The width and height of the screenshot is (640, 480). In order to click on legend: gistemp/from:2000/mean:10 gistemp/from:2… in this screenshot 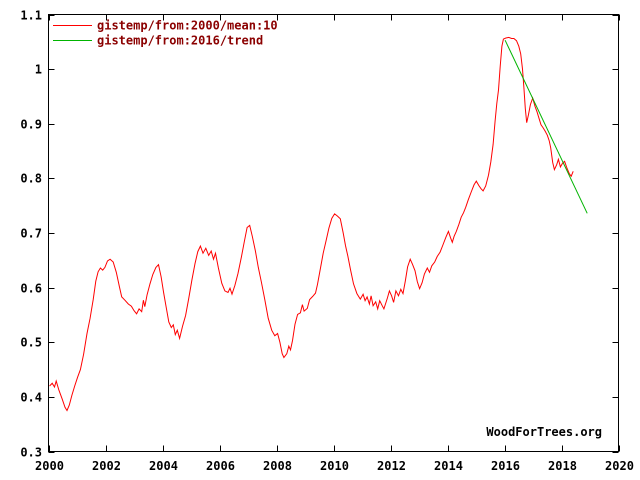, I will do `click(165, 33)`.